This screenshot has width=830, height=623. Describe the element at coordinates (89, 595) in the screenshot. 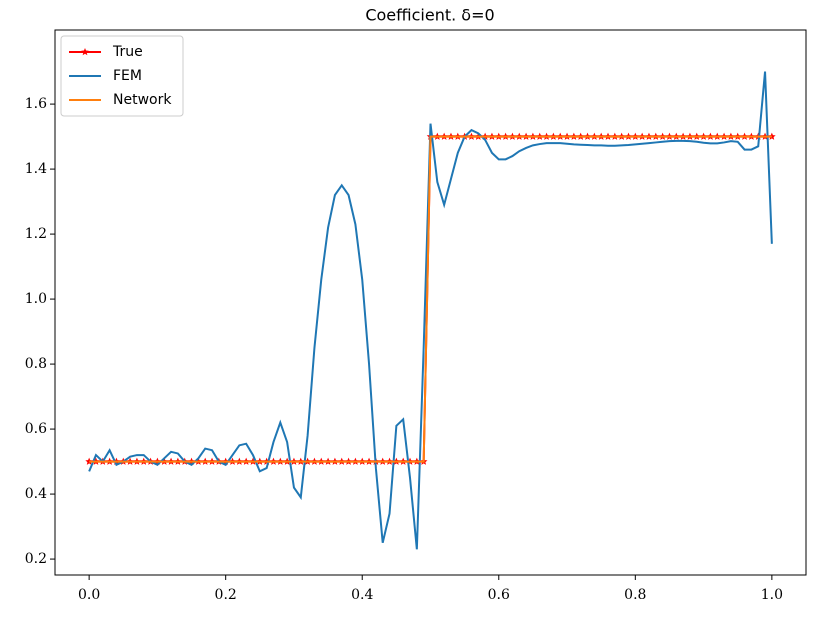

I see `x-tick-label: 0.0` at that location.